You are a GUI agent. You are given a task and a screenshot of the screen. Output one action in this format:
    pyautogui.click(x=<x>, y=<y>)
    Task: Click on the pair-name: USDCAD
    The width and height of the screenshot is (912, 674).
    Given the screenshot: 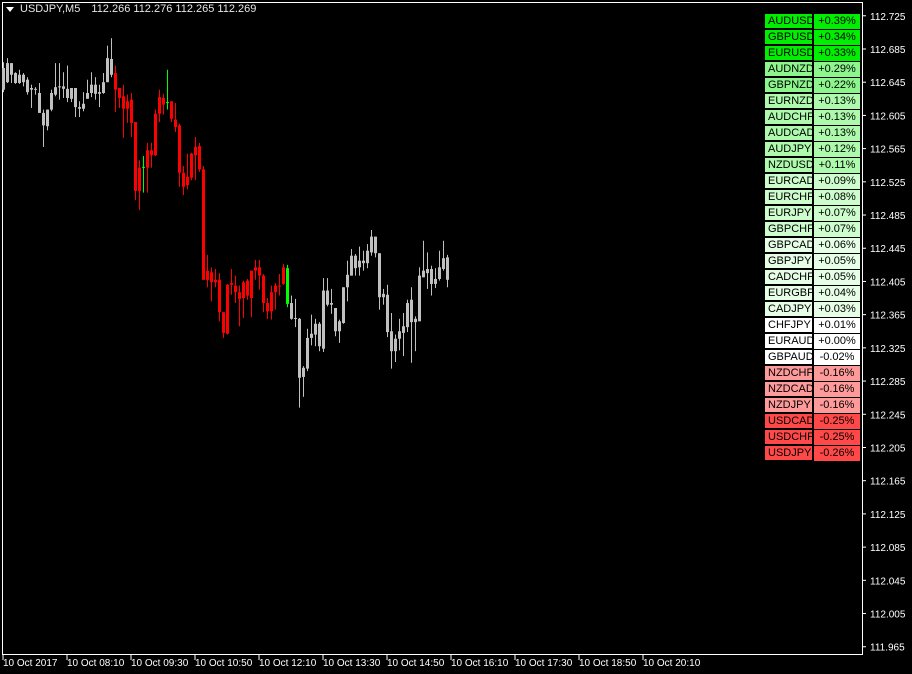 What is the action you would take?
    pyautogui.click(x=789, y=421)
    